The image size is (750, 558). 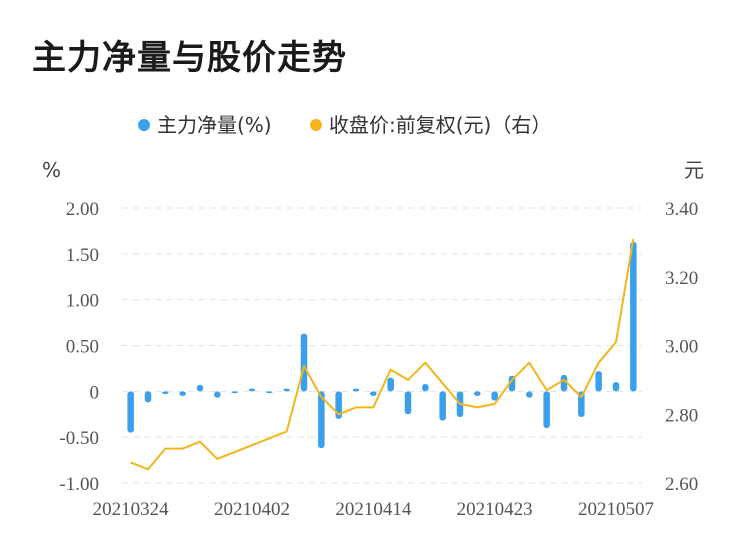 I want to click on right-tick-label: 2.60, so click(x=681, y=484).